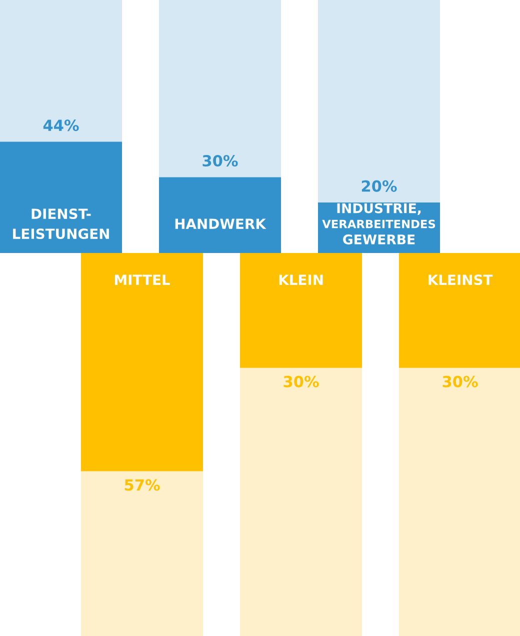 Image resolution: width=520 pixels, height=636 pixels. What do you see at coordinates (460, 280) in the screenshot?
I see `x-tick-label: KLEINST` at bounding box center [460, 280].